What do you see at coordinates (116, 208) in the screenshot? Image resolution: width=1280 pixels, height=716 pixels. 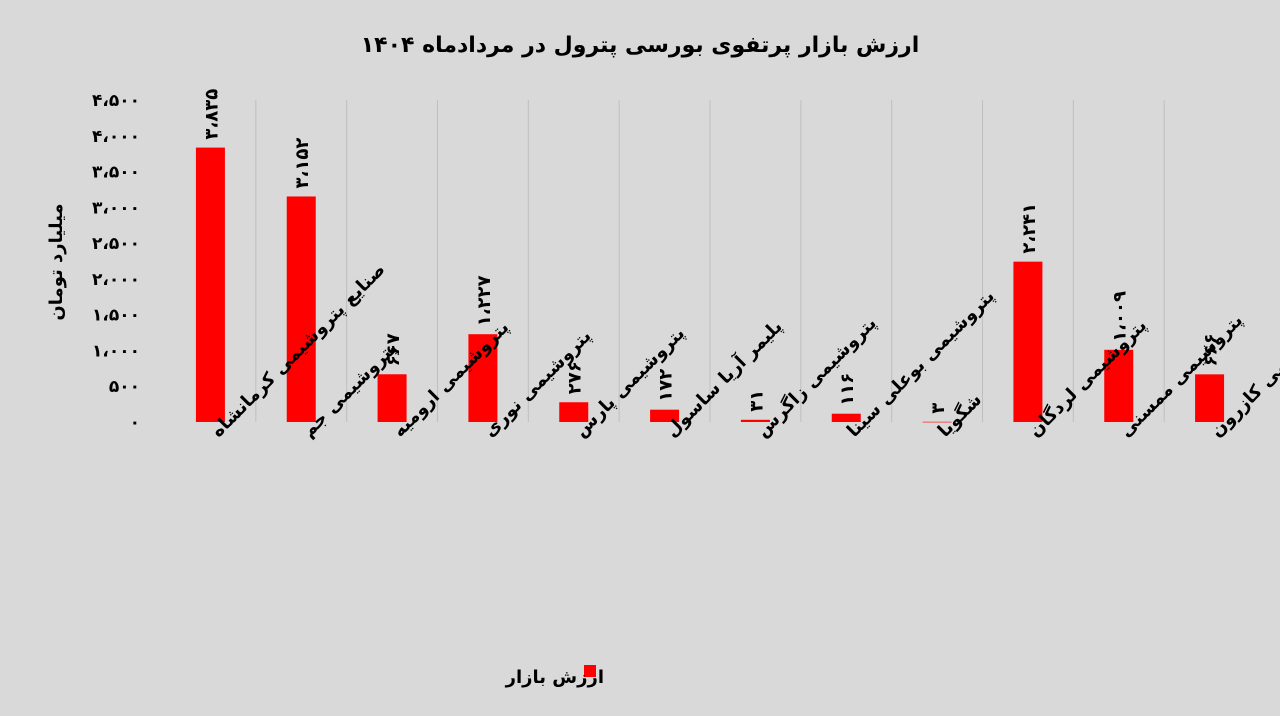 I see `y-tick-label: ۳،۰۰۰` at bounding box center [116, 208].